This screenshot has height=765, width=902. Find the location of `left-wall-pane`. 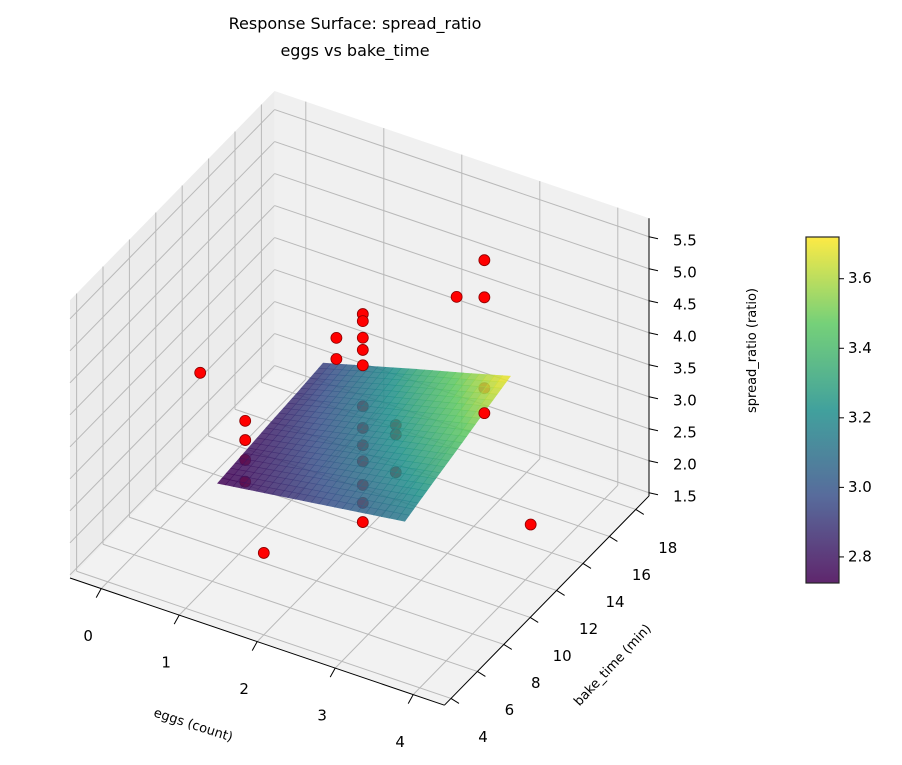

left-wall-pane is located at coordinates (172, 334).